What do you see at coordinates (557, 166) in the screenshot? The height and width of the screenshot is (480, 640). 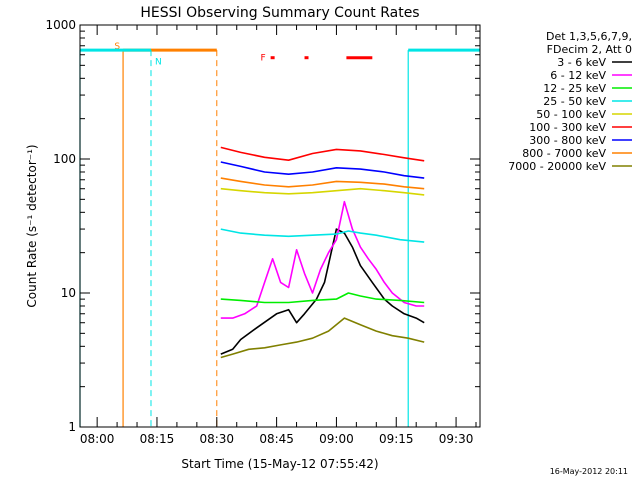 I see `legend-entry-label: 7000 - 20000 keV` at bounding box center [557, 166].